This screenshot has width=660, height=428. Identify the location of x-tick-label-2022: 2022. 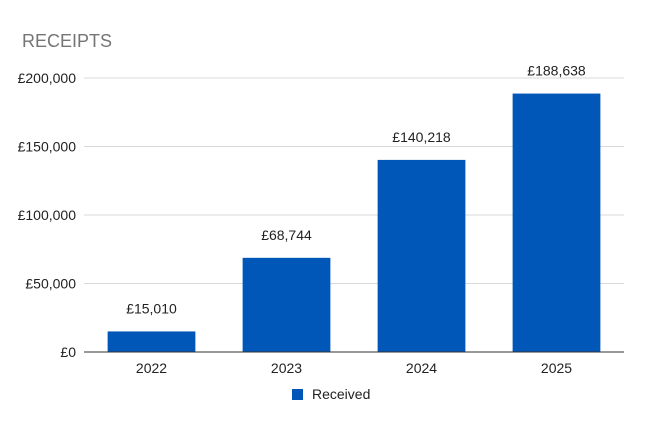
(151, 368).